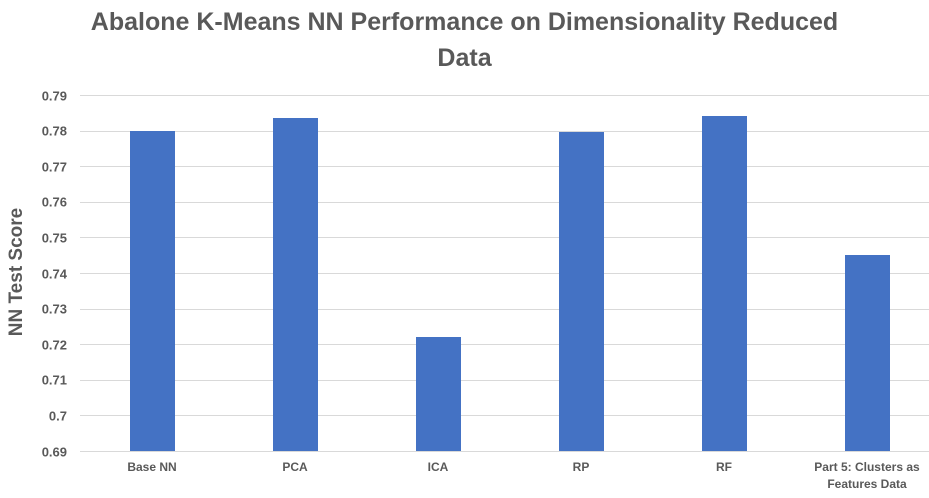 The image size is (929, 498). What do you see at coordinates (724, 467) in the screenshot?
I see `x-category-label: RF` at bounding box center [724, 467].